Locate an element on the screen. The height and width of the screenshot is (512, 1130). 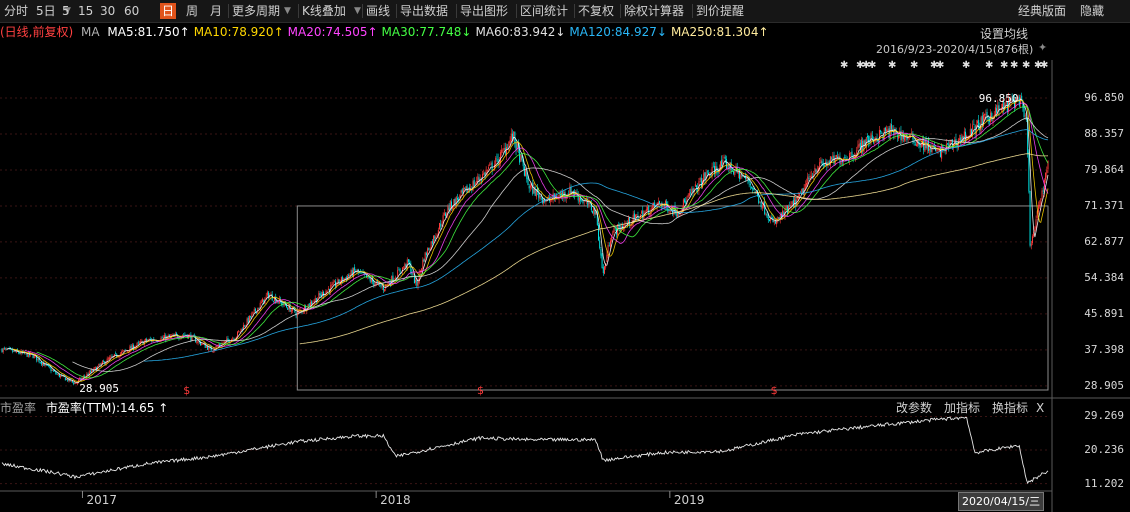
ma-legend-item-ma60: MA60:83.942↓ is located at coordinates (520, 32).